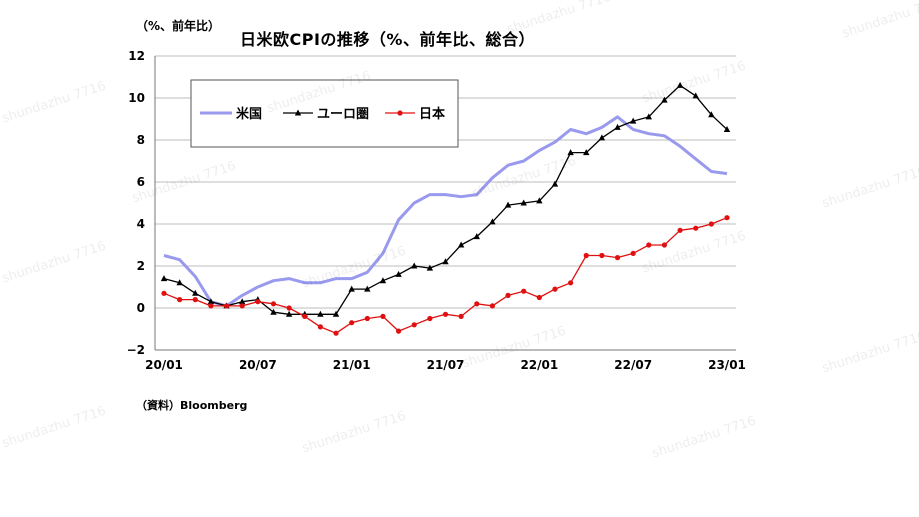 The height and width of the screenshot is (517, 919). Describe the element at coordinates (727, 365) in the screenshot. I see `x-tick-label: 23/01` at that location.